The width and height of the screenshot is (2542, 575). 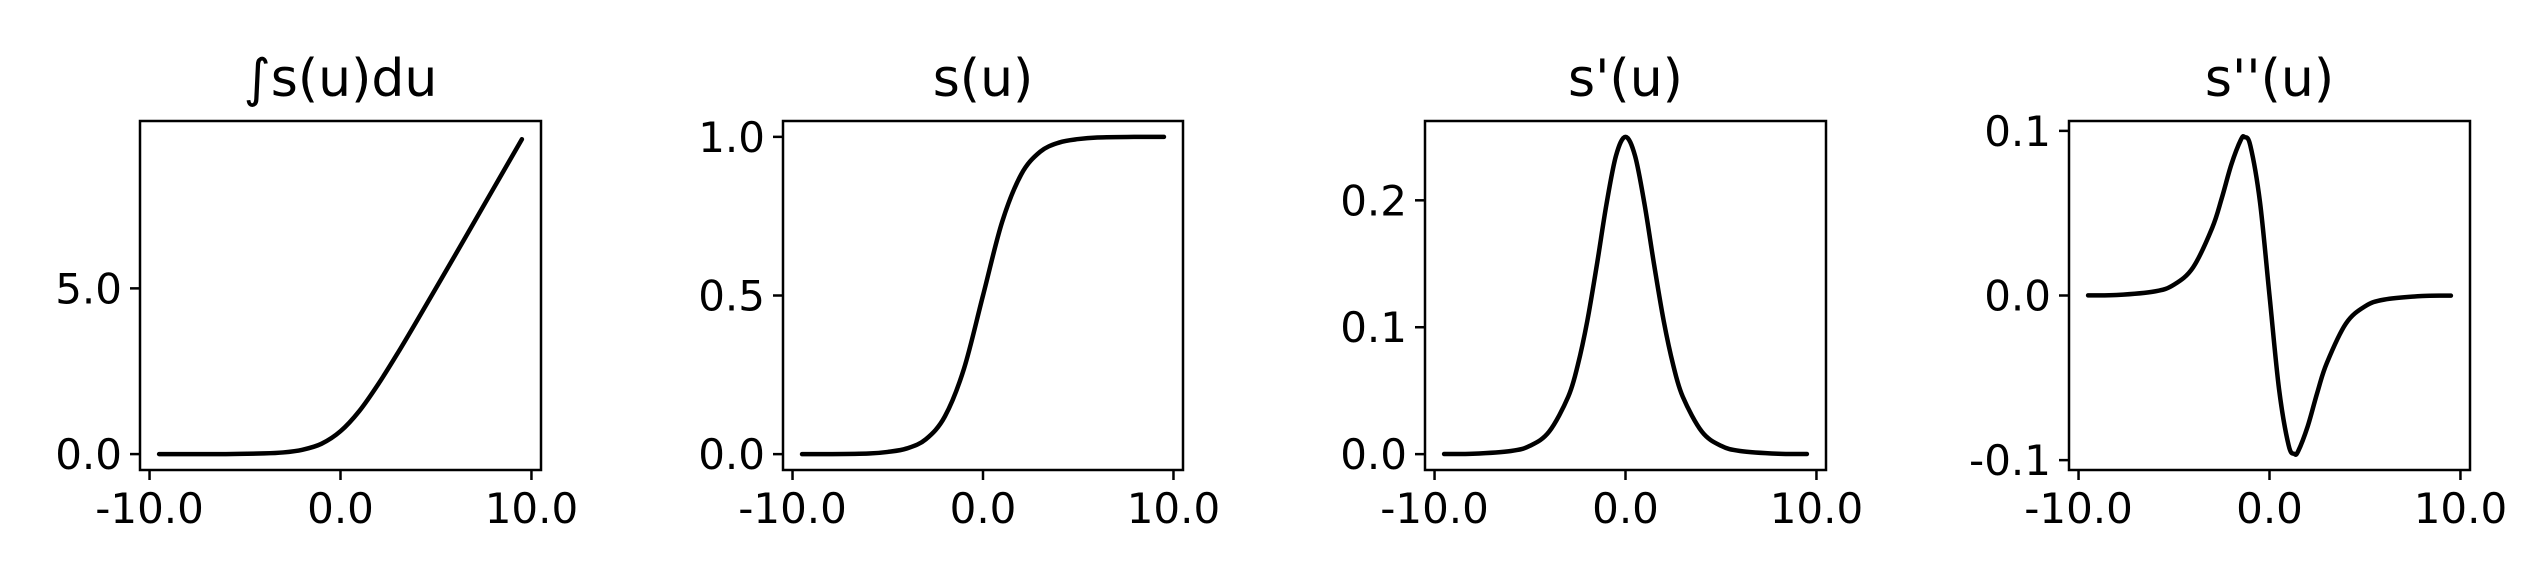 I want to click on subplot-title: s'(u), so click(x=1625, y=79).